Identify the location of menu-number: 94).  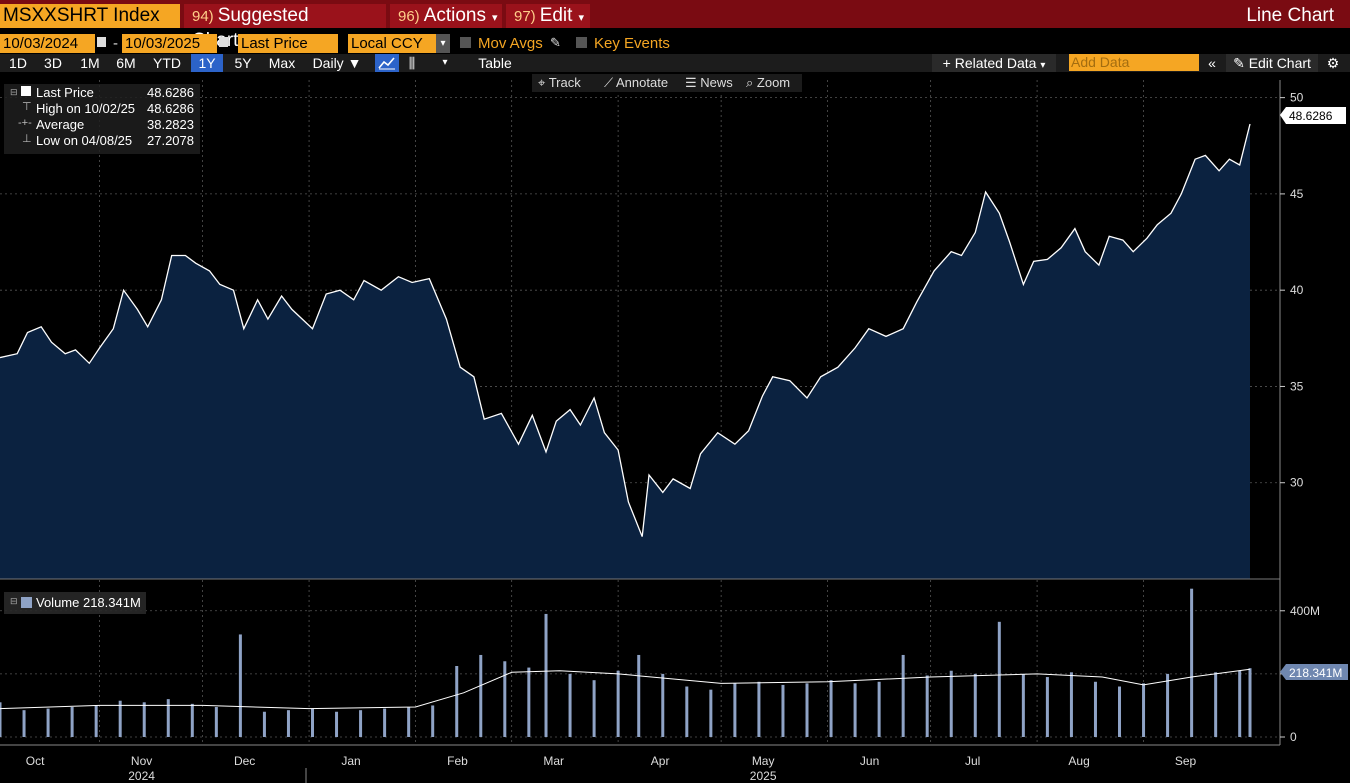
(203, 16).